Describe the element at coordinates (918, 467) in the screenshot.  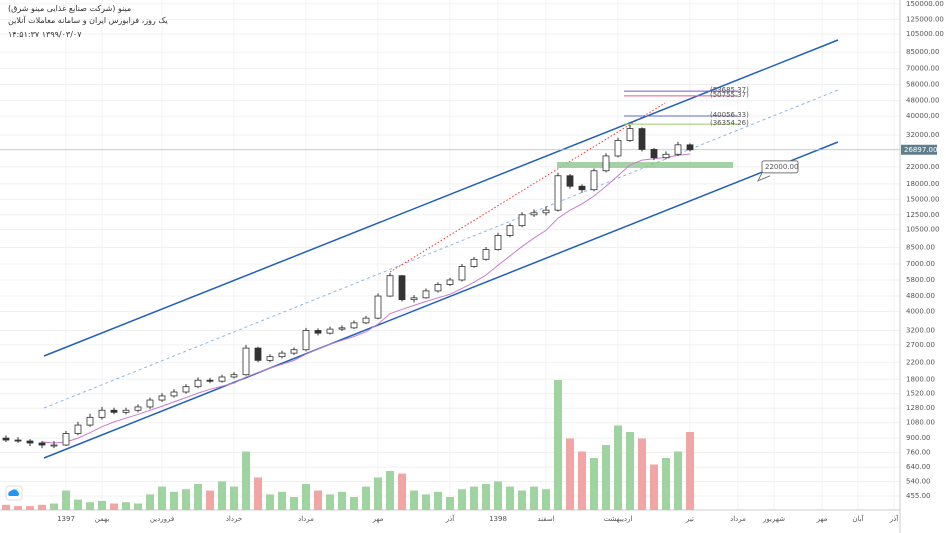
I see `y-tick-label: 640.00` at that location.